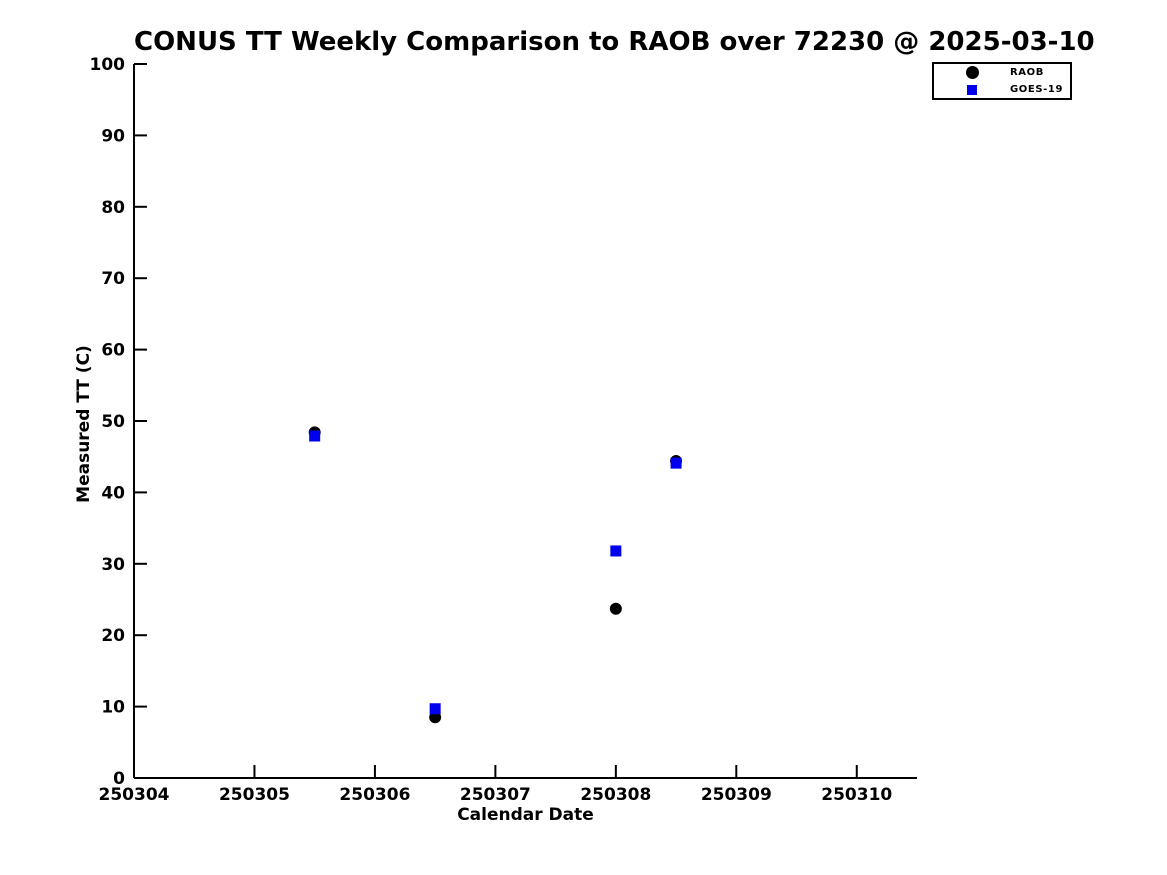 The width and height of the screenshot is (1167, 875). Describe the element at coordinates (615, 795) in the screenshot. I see `x-tick-label: 250308` at that location.